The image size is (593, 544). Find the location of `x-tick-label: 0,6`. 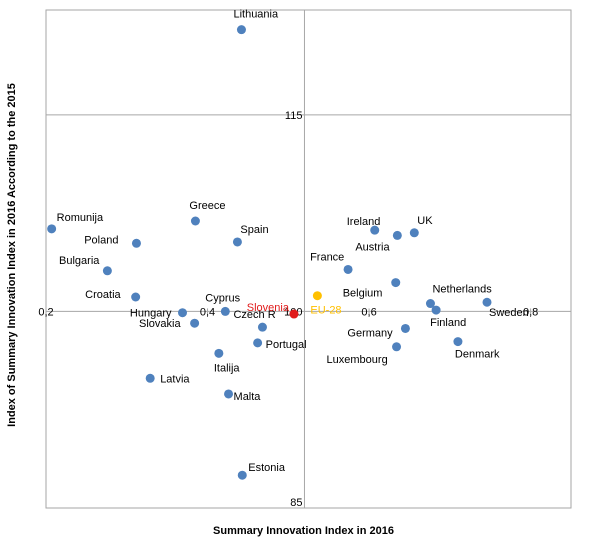

x-tick-label: 0,6 is located at coordinates (368, 312).